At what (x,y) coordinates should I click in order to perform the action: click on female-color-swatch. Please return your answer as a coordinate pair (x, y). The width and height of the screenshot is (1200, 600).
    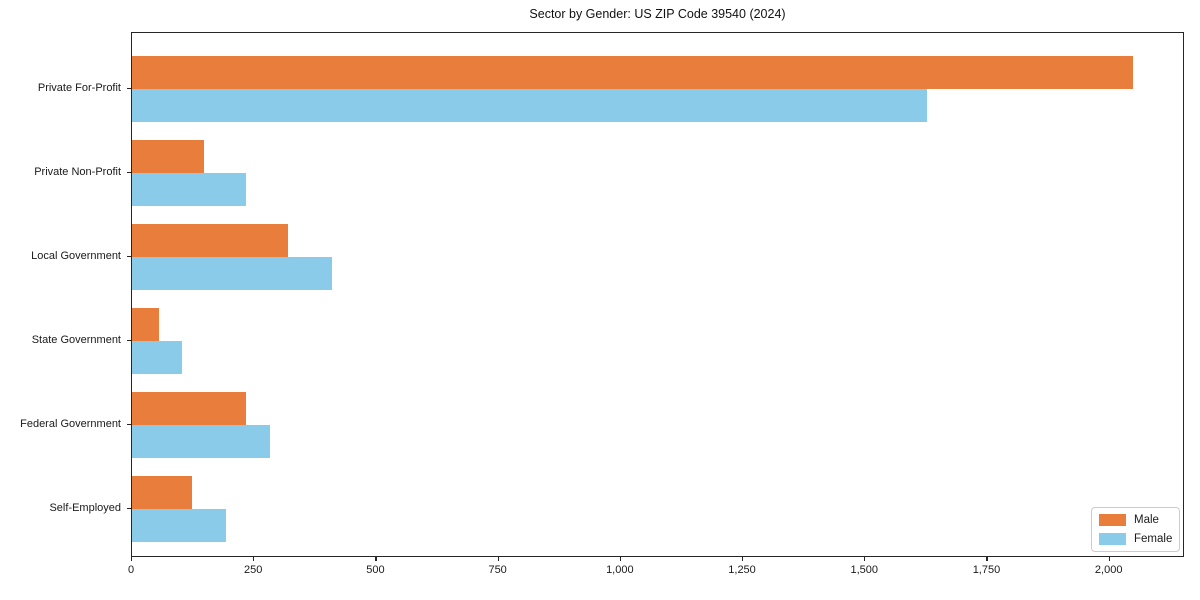
    Looking at the image, I should click on (1112, 539).